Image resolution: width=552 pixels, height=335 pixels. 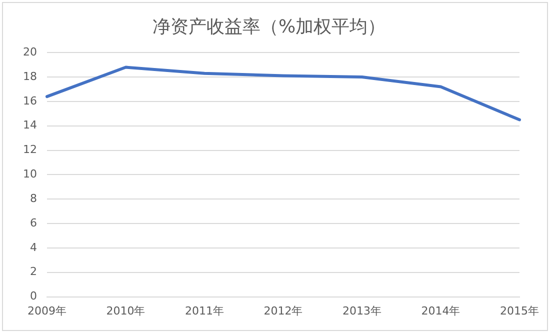 I want to click on y-tick-label: 20, so click(x=29, y=51).